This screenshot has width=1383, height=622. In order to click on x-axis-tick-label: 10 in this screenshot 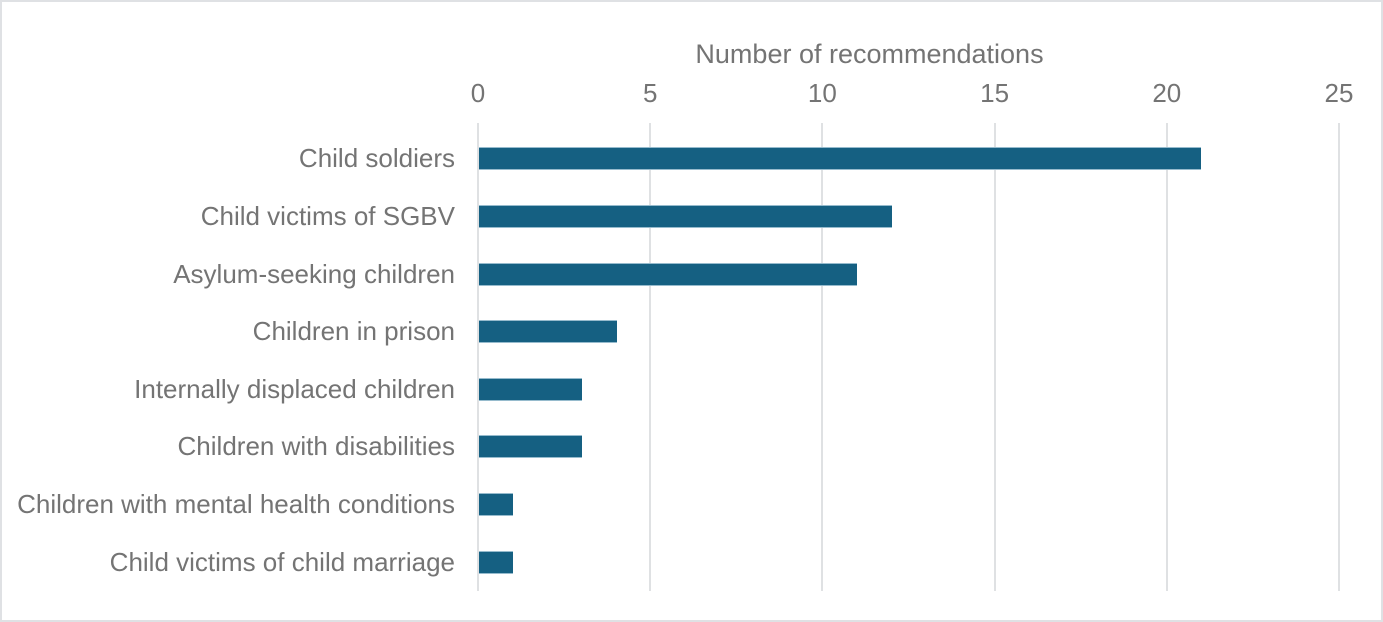, I will do `click(822, 93)`.